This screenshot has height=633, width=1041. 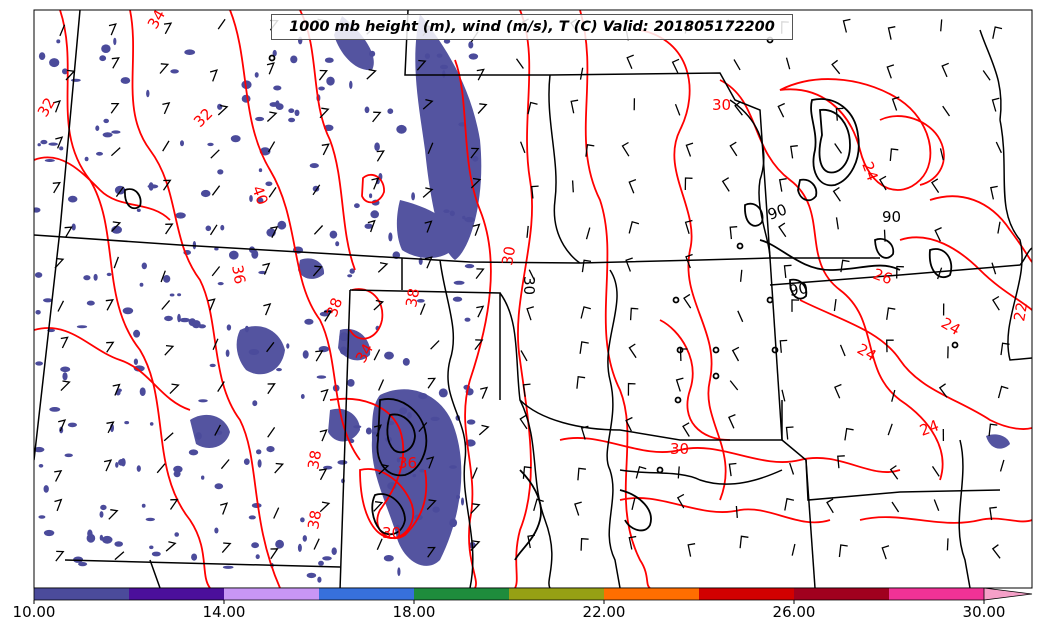 What do you see at coordinates (869, 171) in the screenshot?
I see `temp-contour-label: 24` at bounding box center [869, 171].